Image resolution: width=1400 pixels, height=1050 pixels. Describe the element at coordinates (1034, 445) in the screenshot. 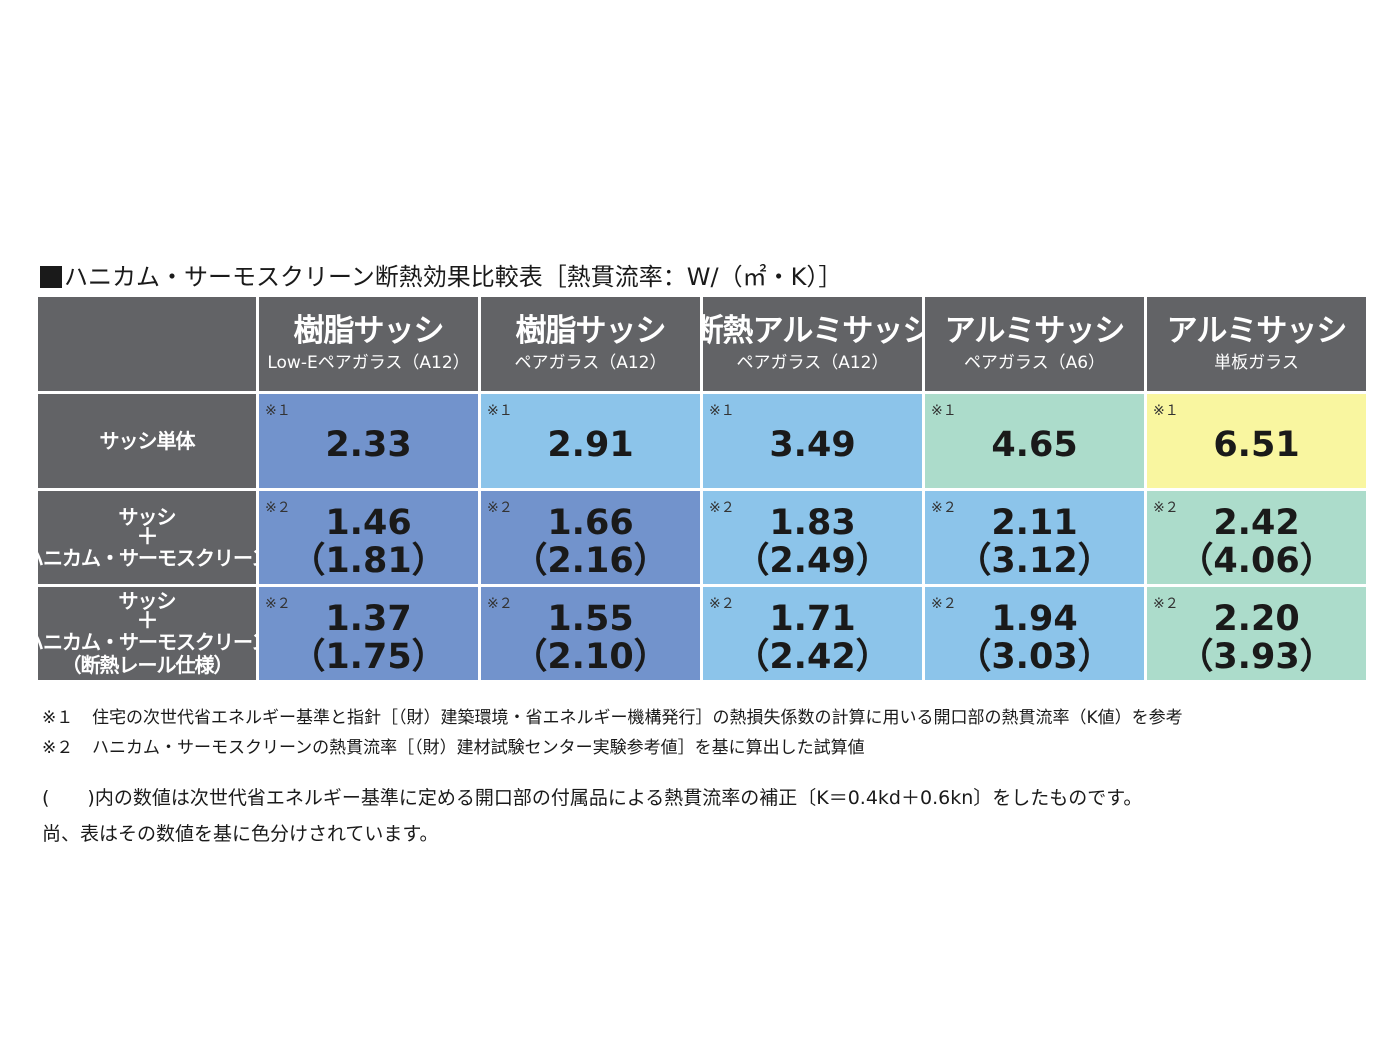

I see `cell-value: 4.65` at that location.